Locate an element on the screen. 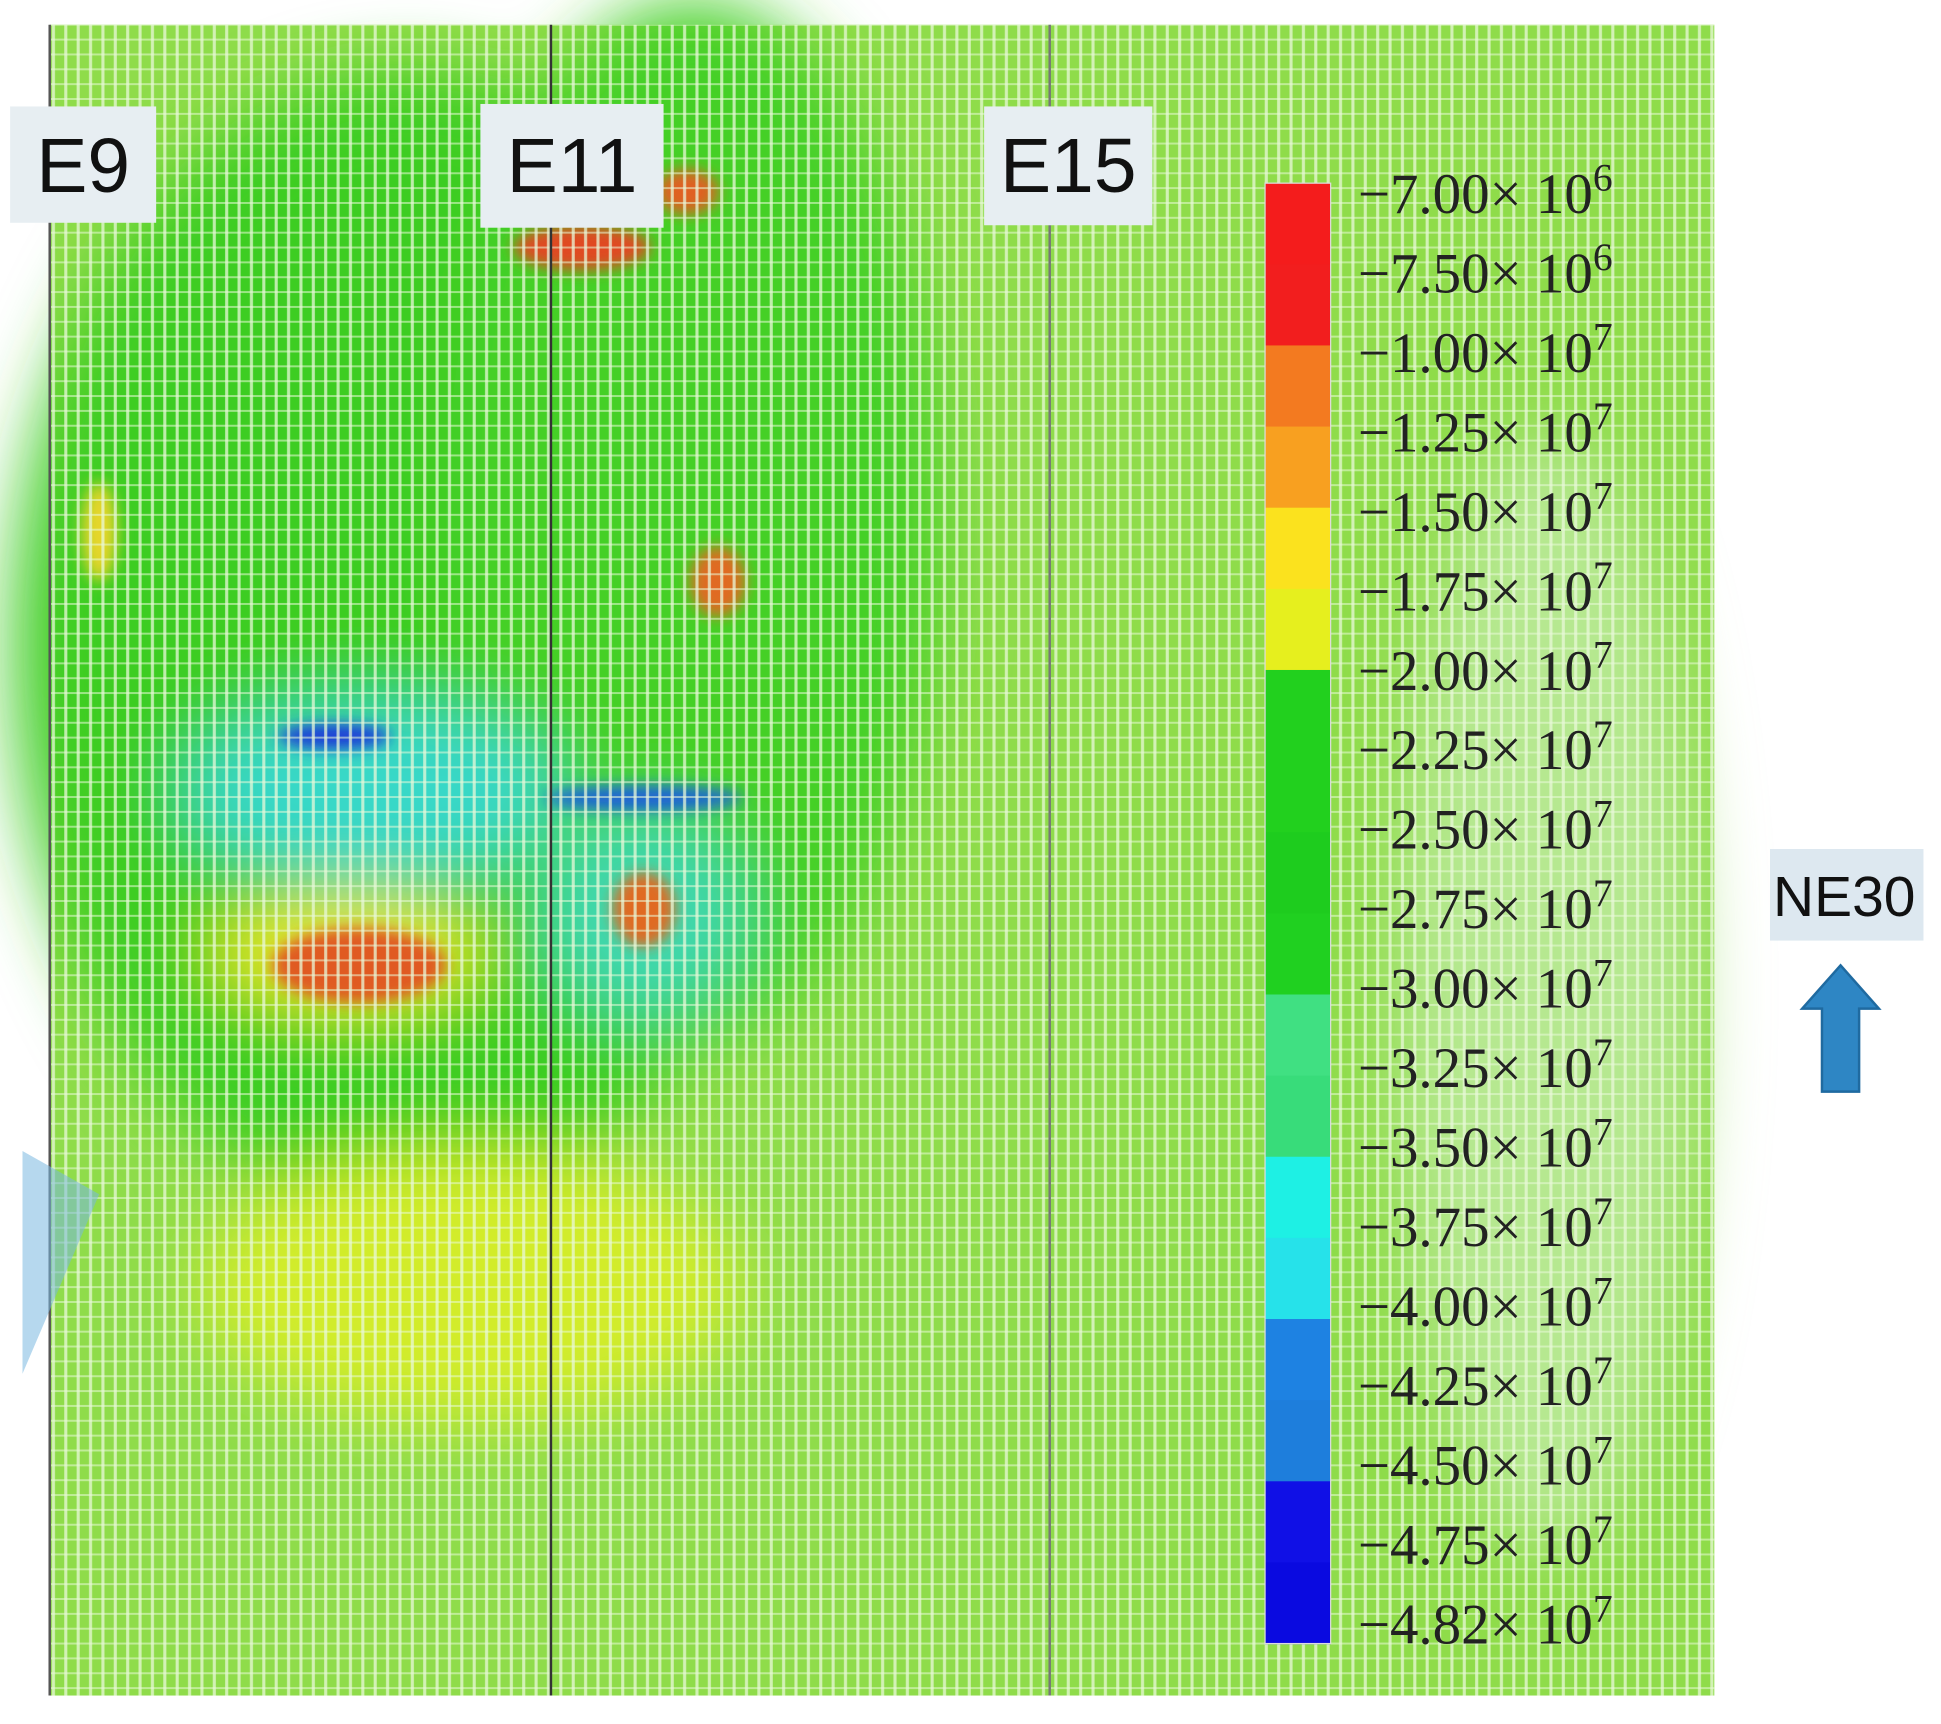  legend-mantissa: −1.00× 10 is located at coordinates (1475, 353).